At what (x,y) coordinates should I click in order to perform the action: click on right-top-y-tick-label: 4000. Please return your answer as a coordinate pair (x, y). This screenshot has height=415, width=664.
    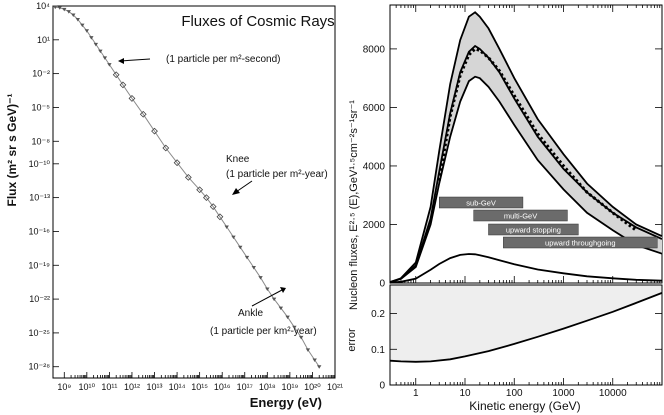
    Looking at the image, I should click on (374, 166).